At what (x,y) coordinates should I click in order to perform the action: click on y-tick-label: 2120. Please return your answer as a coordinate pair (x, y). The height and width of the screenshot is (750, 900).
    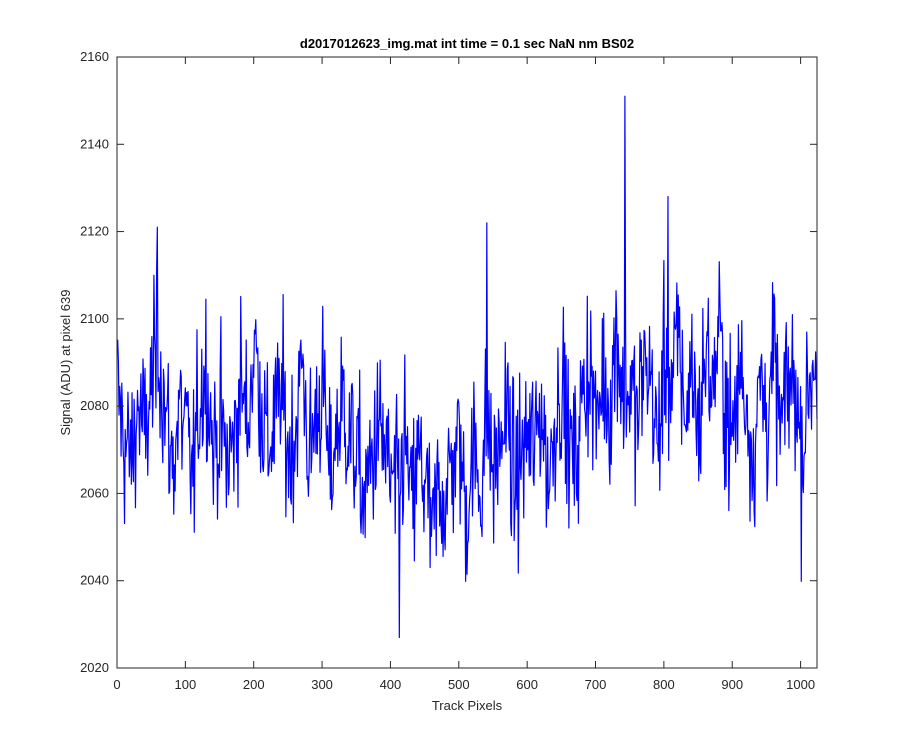
    Looking at the image, I should click on (94, 231).